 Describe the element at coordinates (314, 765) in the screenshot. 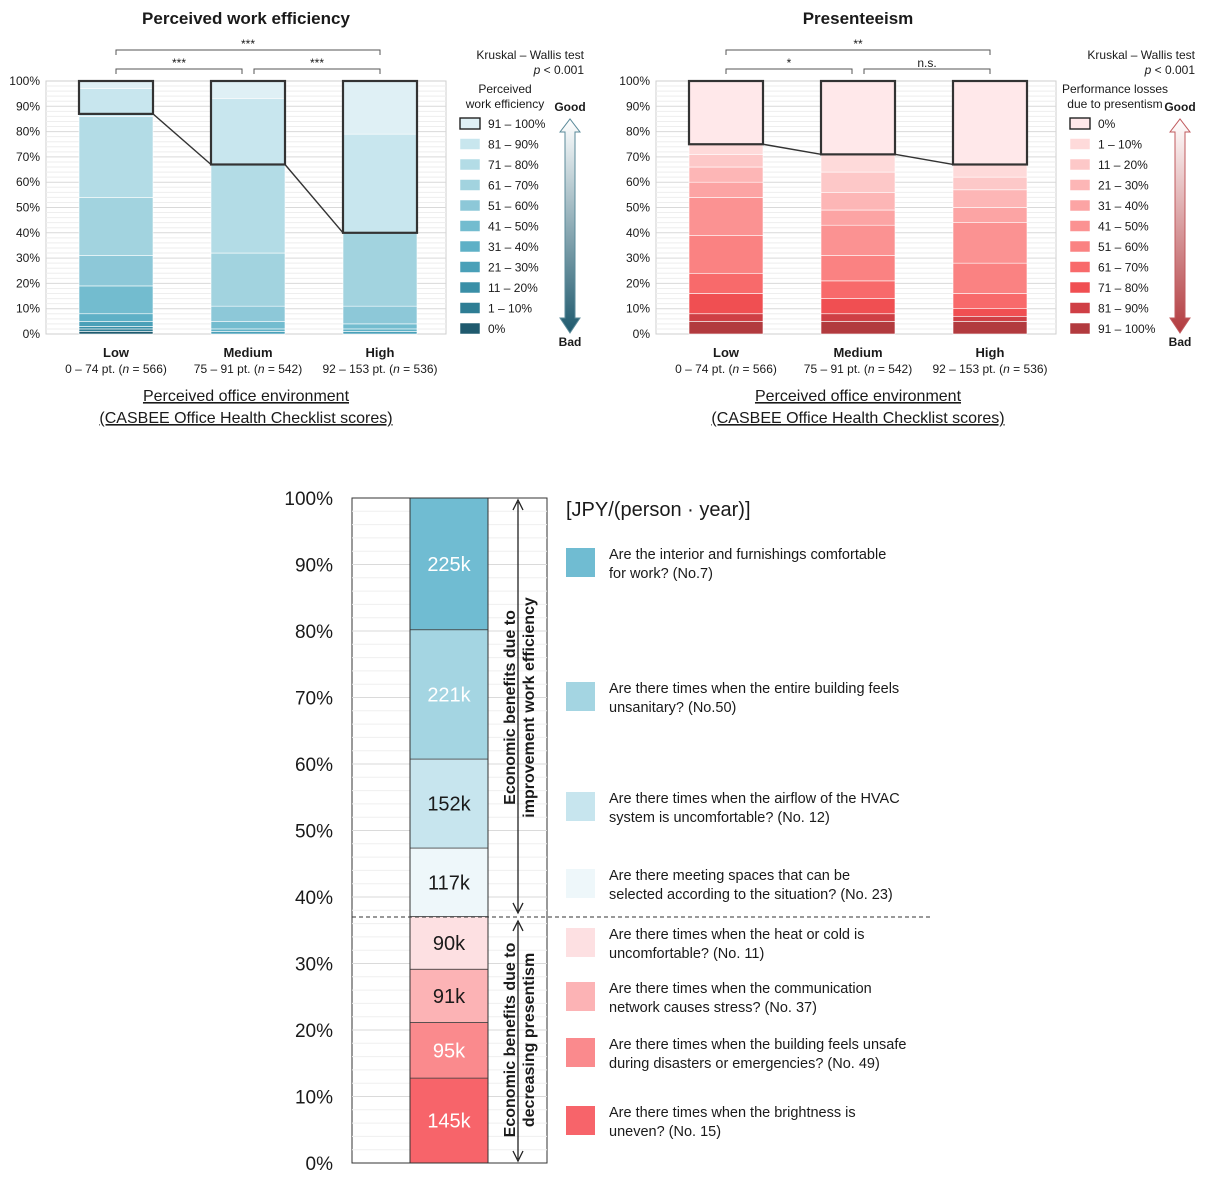

I see `y-tick-label: 60%` at that location.